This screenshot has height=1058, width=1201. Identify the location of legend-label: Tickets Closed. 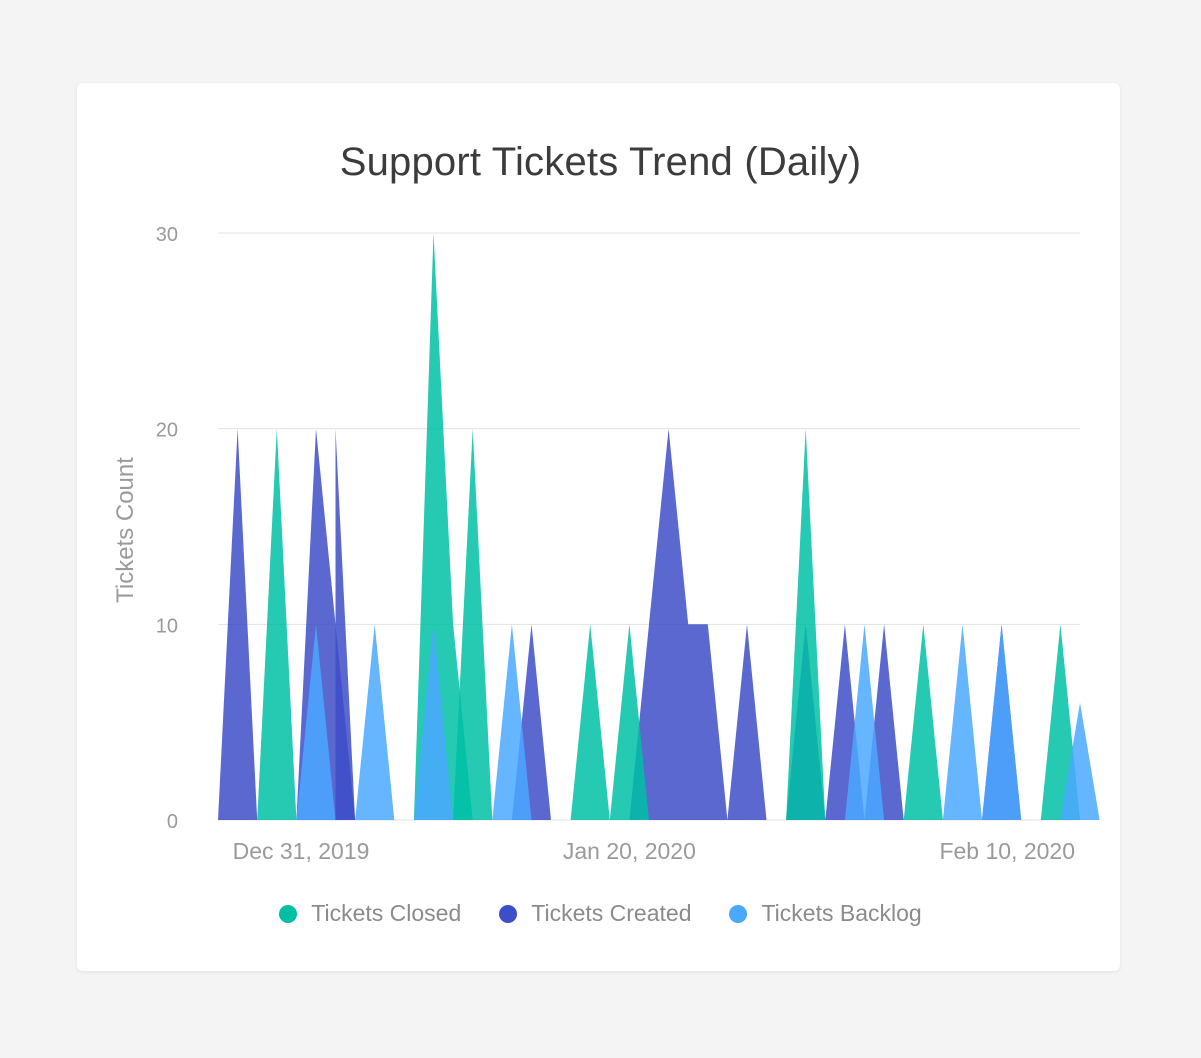
(386, 913).